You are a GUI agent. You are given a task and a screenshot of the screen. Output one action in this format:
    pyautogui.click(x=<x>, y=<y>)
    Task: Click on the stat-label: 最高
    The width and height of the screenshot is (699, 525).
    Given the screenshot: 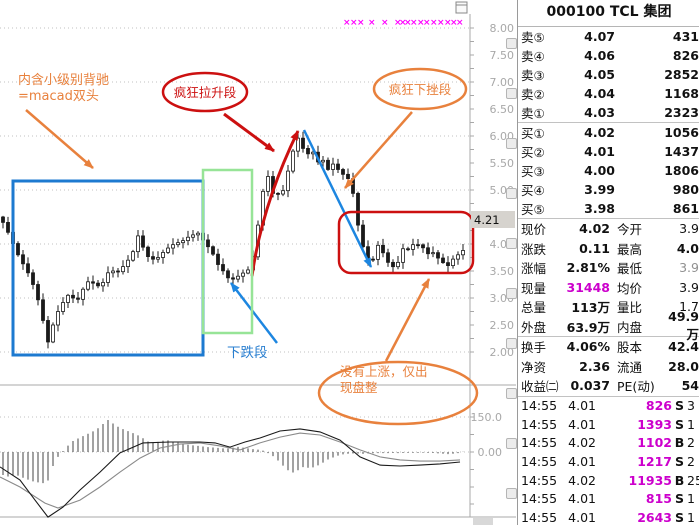 What is the action you would take?
    pyautogui.click(x=630, y=249)
    